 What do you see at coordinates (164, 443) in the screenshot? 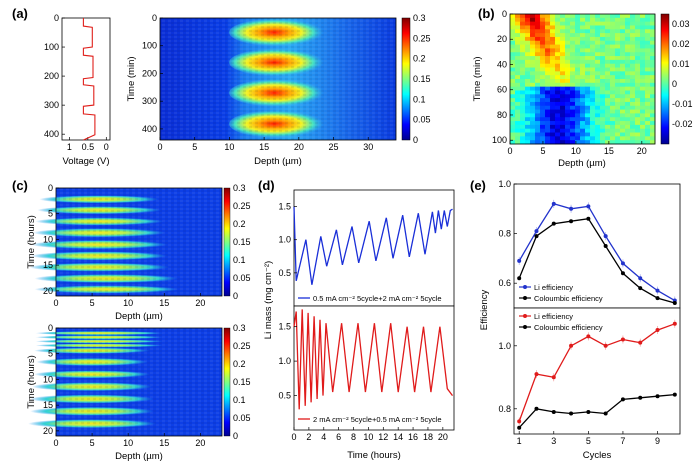
I see `c-bottom-xtick-label: 15` at bounding box center [164, 443].